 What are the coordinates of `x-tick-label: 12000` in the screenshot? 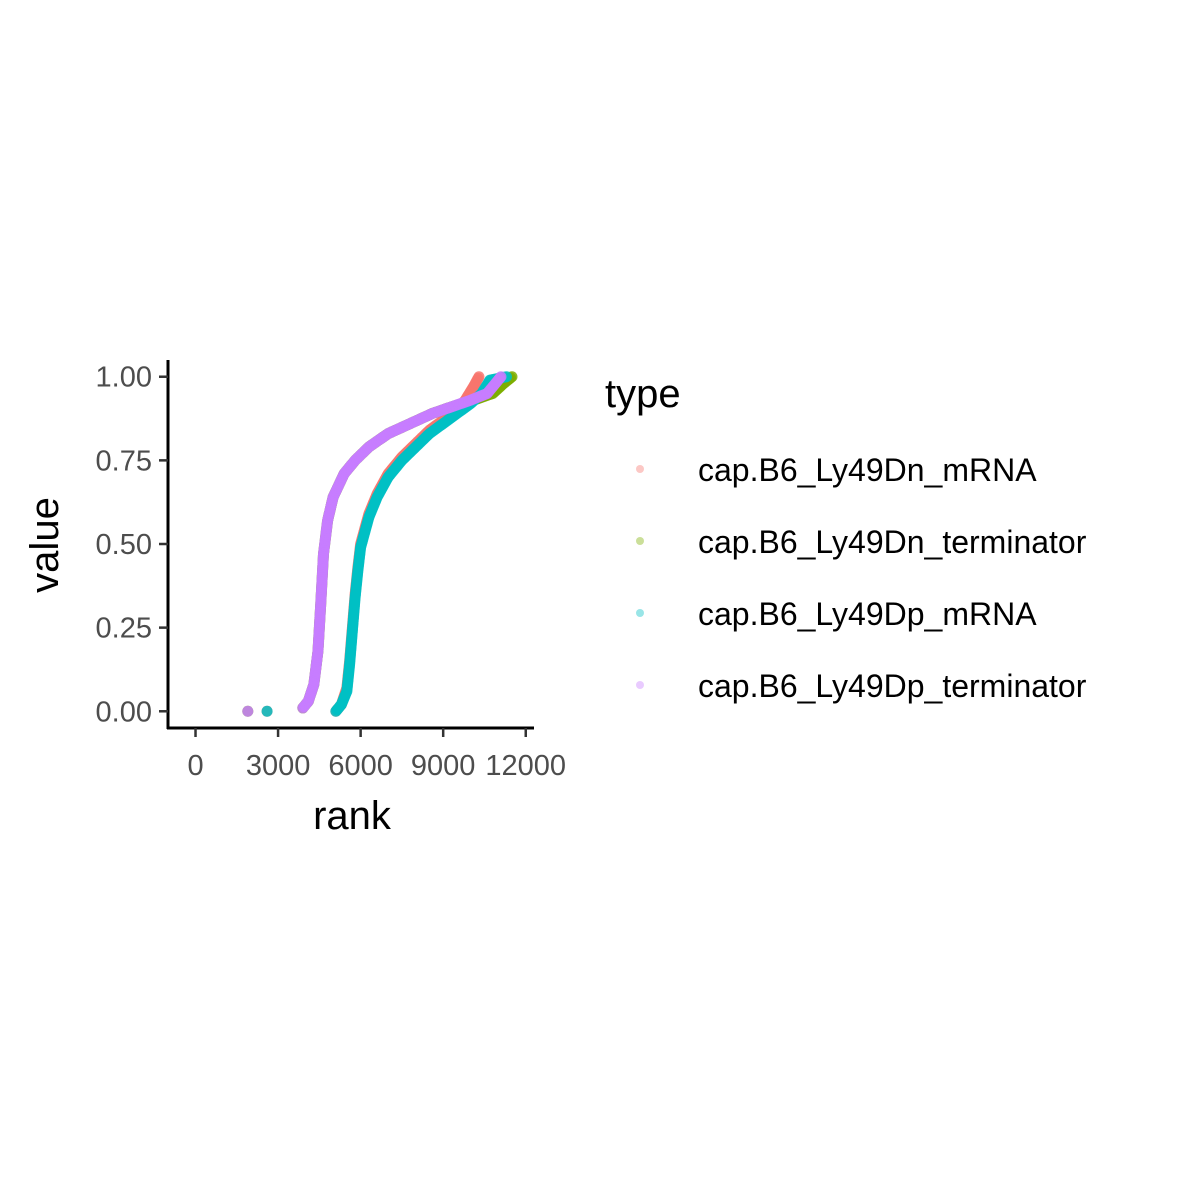 It's located at (525, 766).